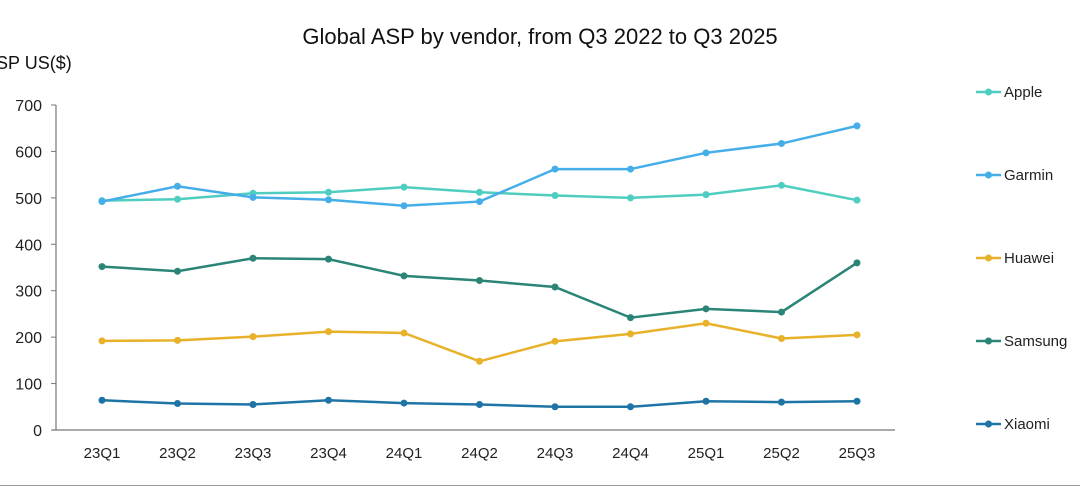 The width and height of the screenshot is (1080, 493). Describe the element at coordinates (404, 453) in the screenshot. I see `x-tick-label: 24Q1` at that location.